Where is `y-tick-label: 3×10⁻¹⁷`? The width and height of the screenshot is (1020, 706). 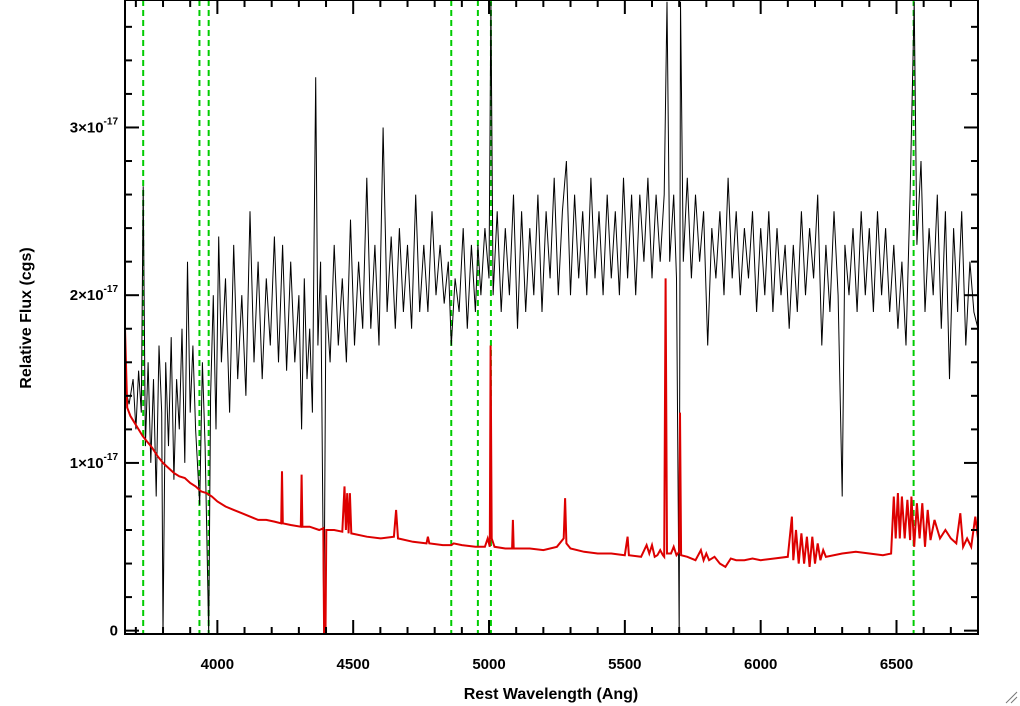
y-tick-label: 3×10⁻¹⁷ is located at coordinates (94, 126).